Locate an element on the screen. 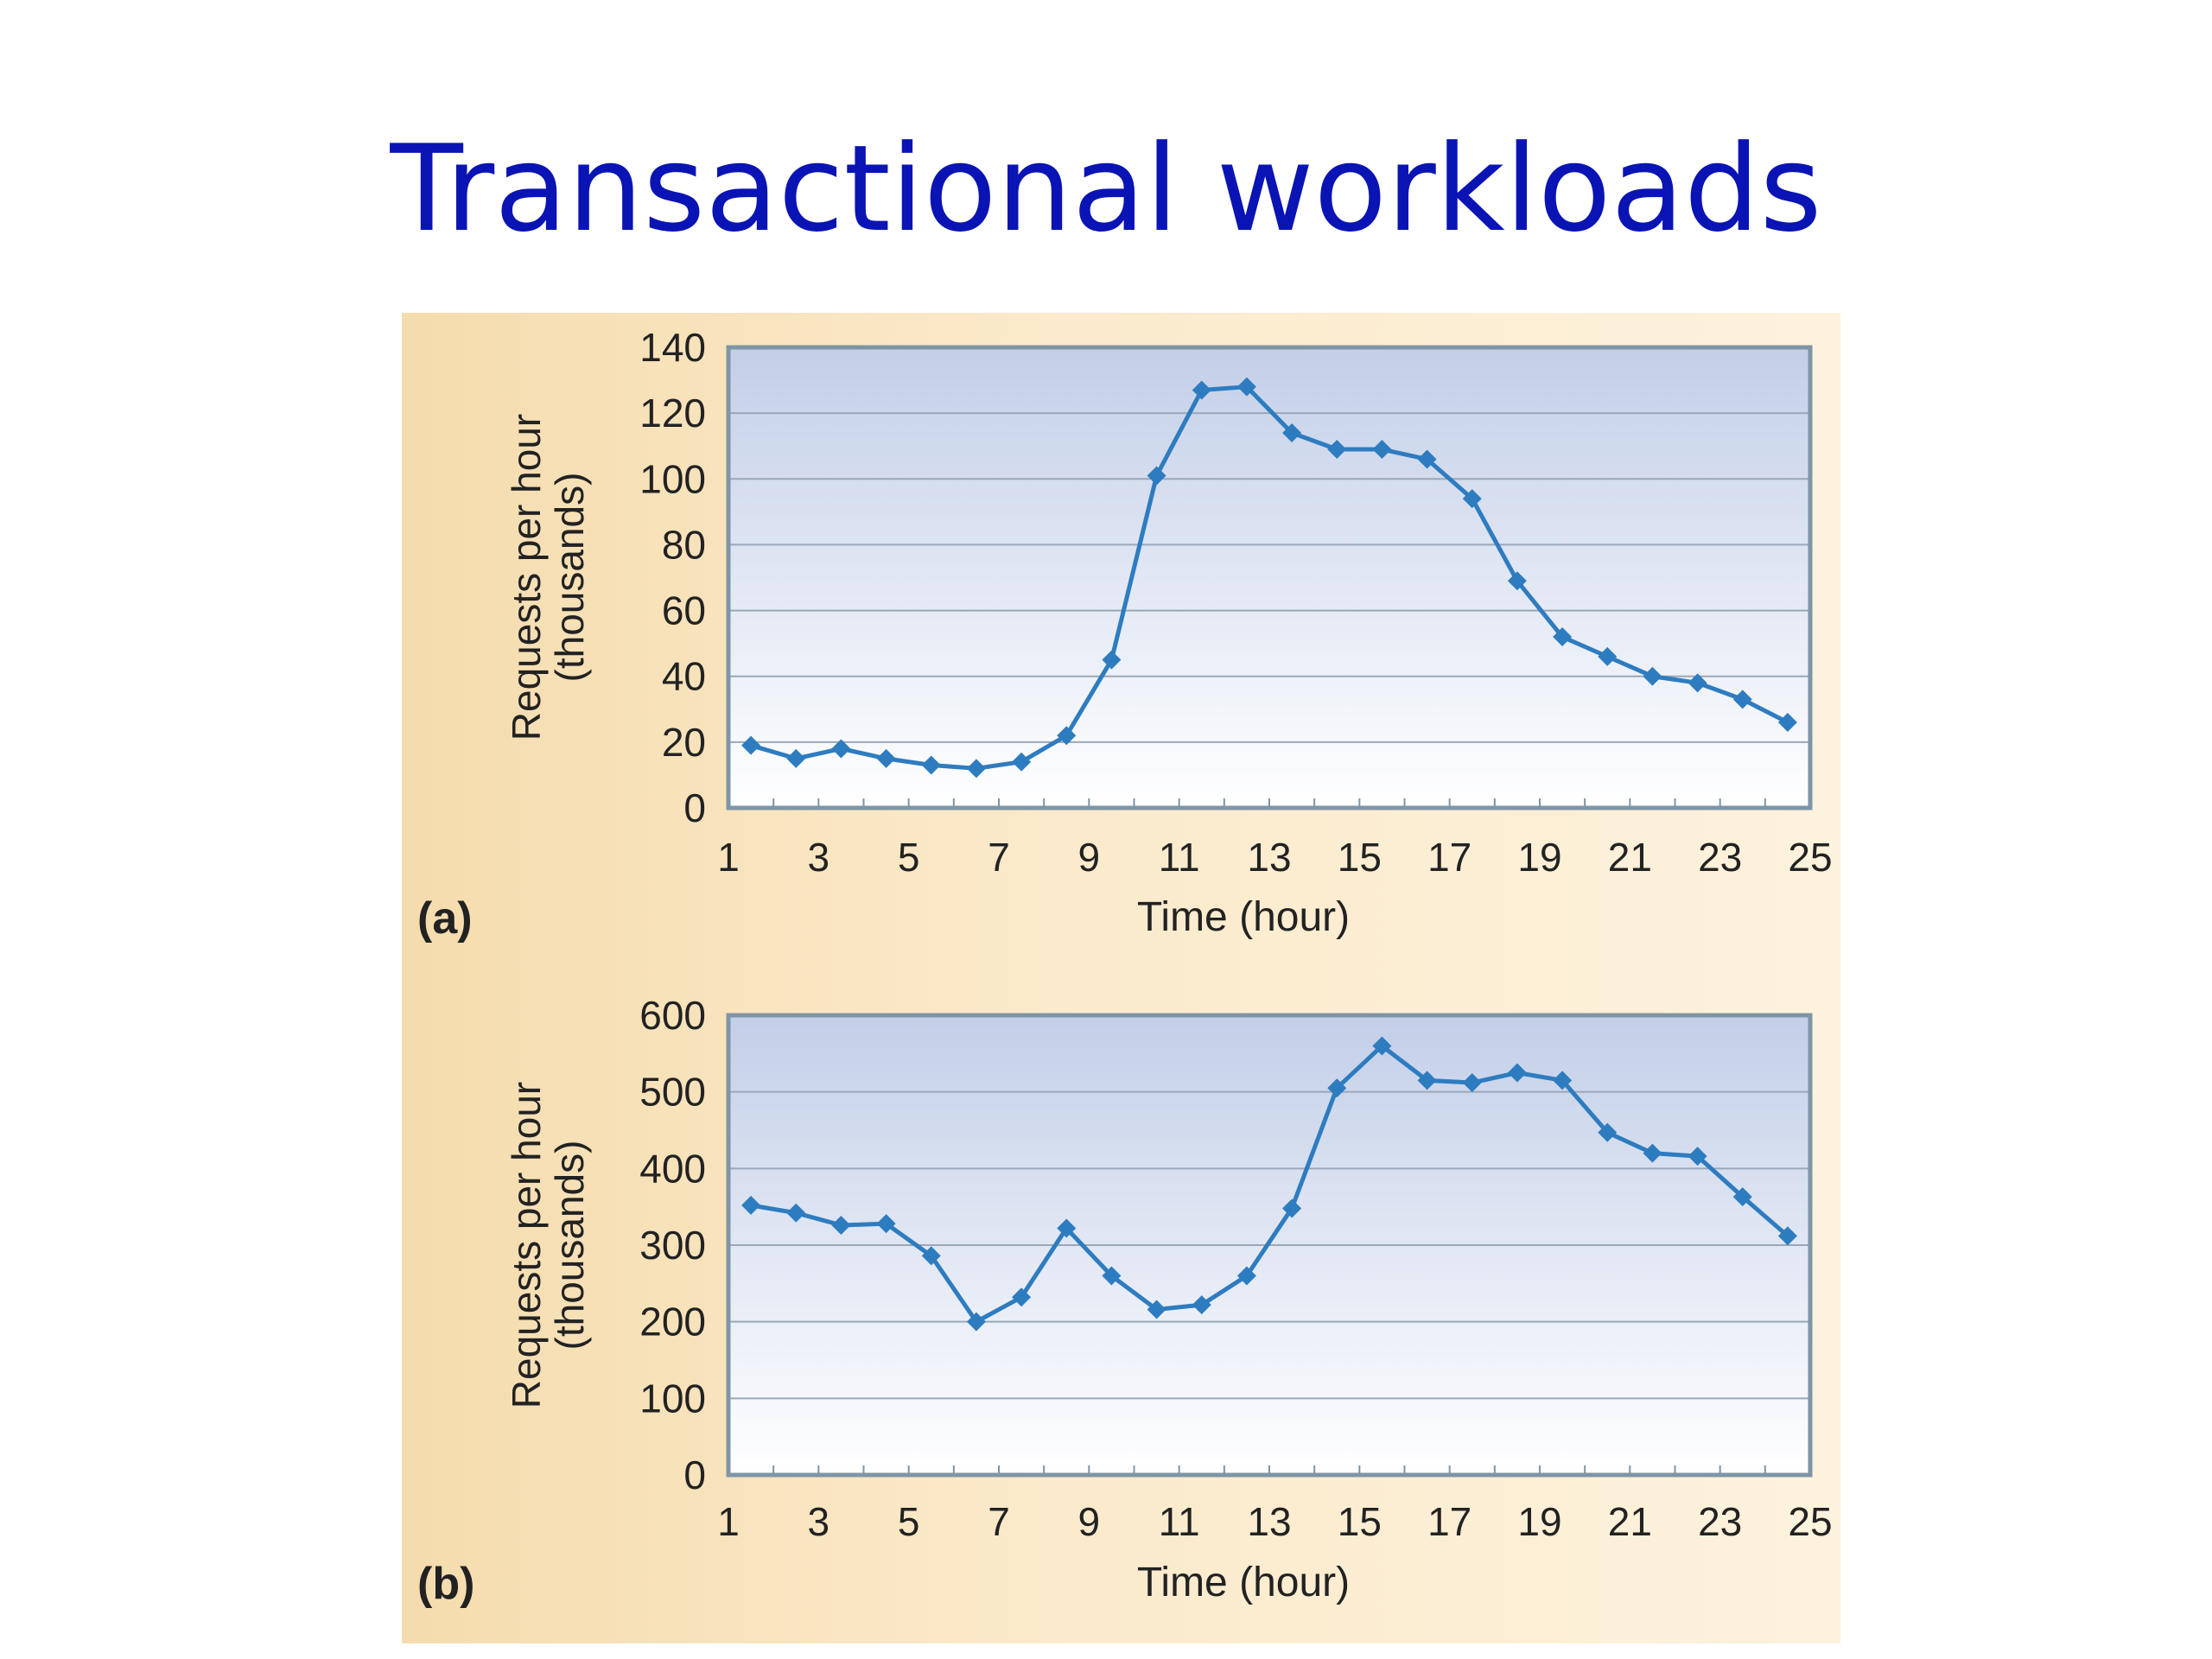  y-tick-label: 200 is located at coordinates (672, 1322).